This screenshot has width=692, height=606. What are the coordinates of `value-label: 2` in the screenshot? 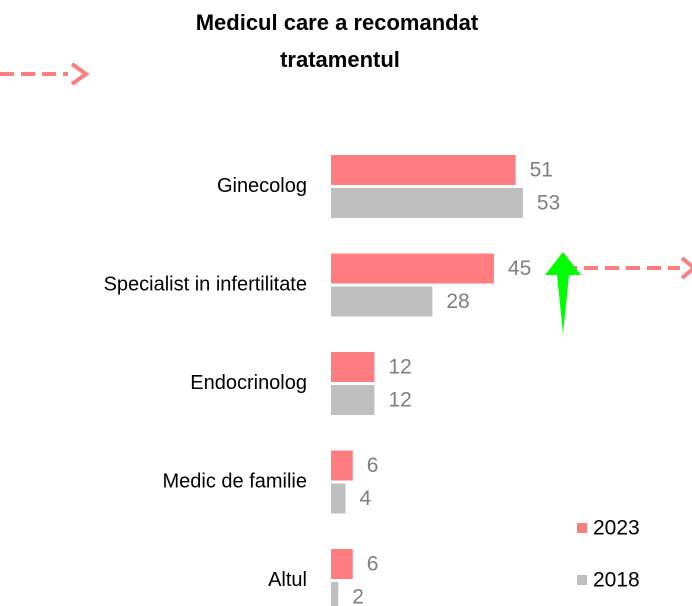 It's located at (358, 596).